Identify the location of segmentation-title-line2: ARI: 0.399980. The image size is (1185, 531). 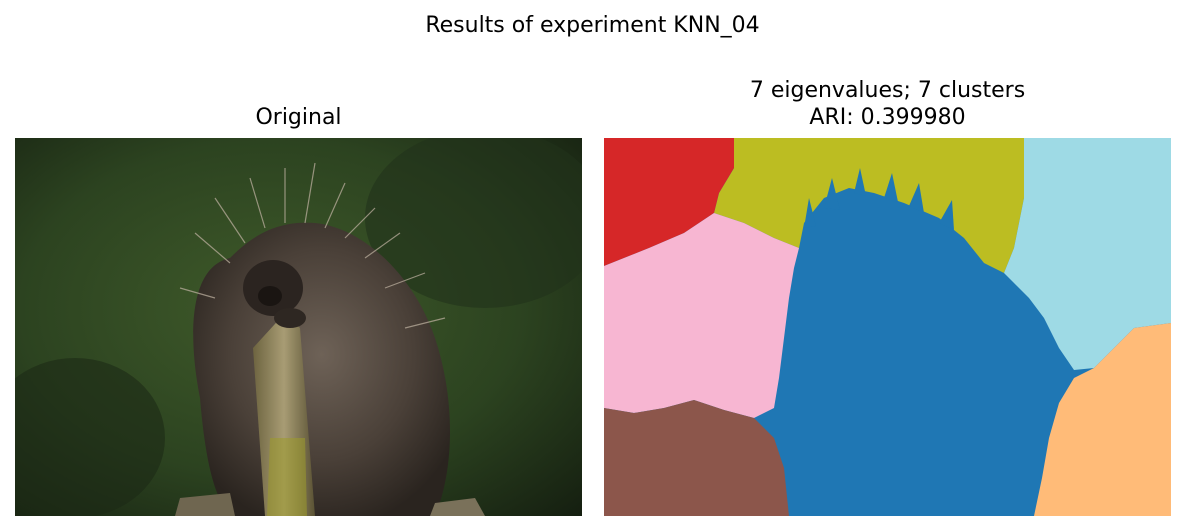
(887, 117).